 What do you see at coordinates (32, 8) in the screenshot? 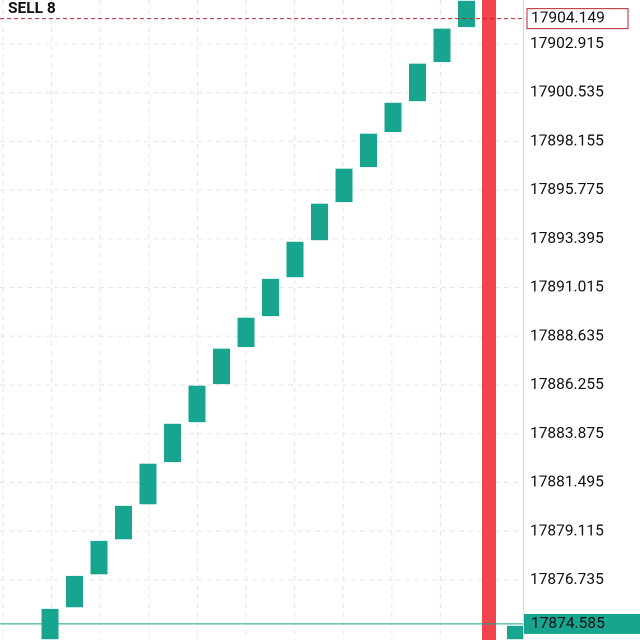
I see `order-label: SELL 8` at bounding box center [32, 8].